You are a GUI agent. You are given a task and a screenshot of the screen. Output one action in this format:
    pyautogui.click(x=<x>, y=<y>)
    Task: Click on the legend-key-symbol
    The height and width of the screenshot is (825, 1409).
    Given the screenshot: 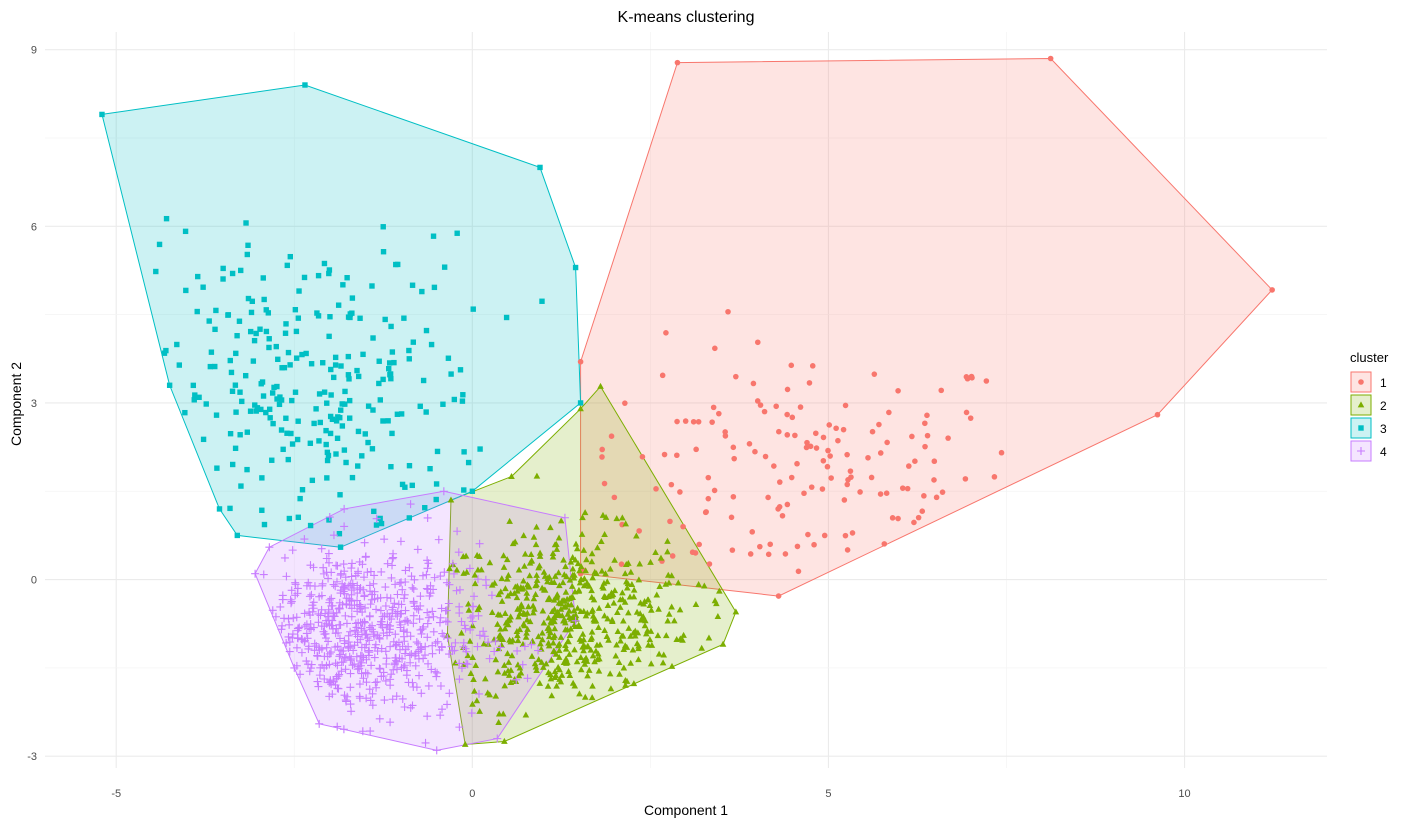 What is the action you would take?
    pyautogui.click(x=1361, y=404)
    